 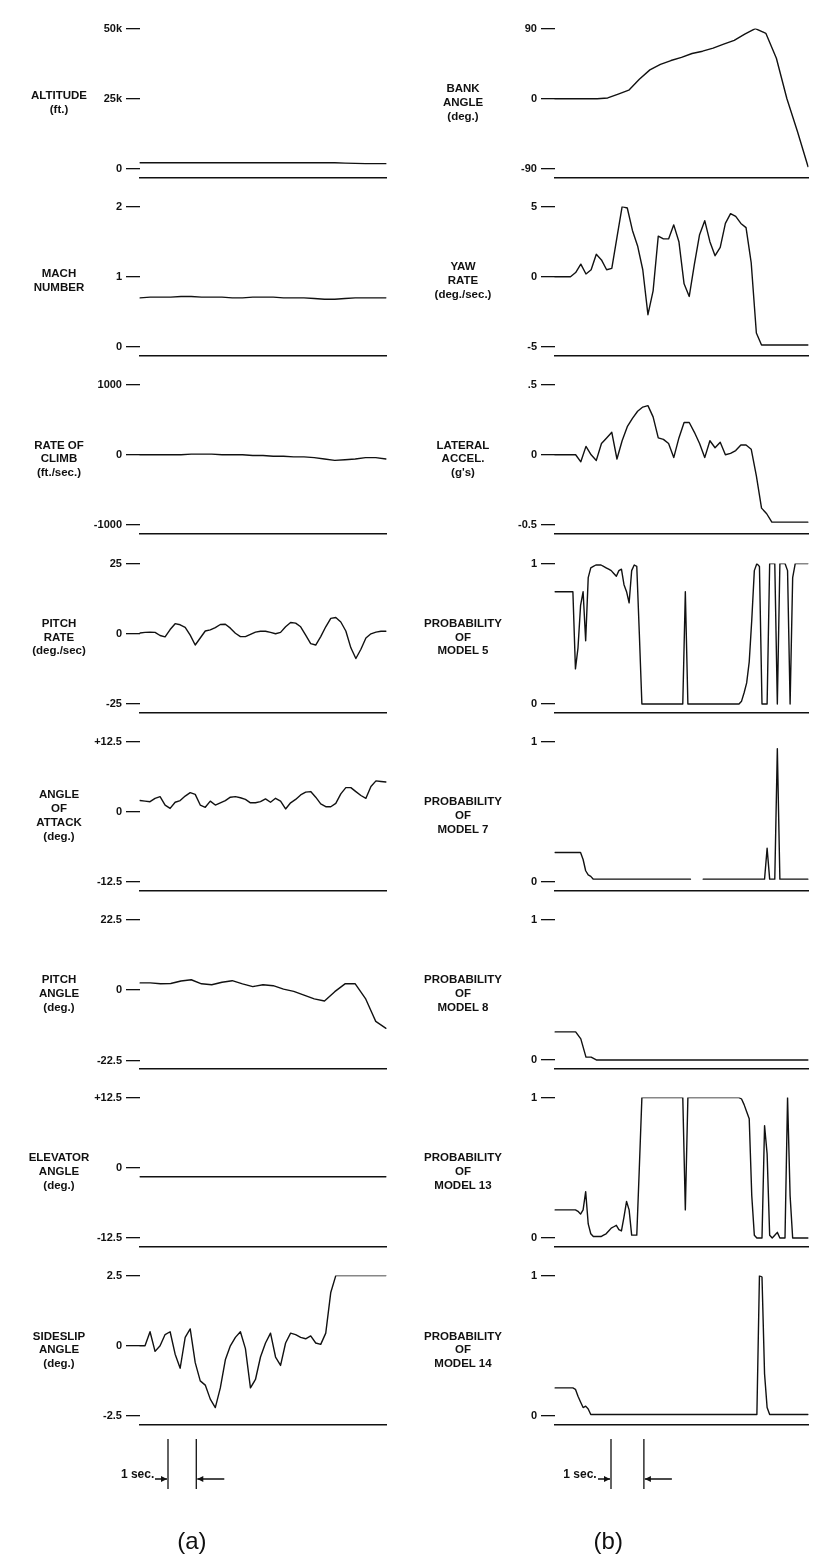 What do you see at coordinates (532, 346) in the screenshot?
I see `y-tick-label: -5` at bounding box center [532, 346].